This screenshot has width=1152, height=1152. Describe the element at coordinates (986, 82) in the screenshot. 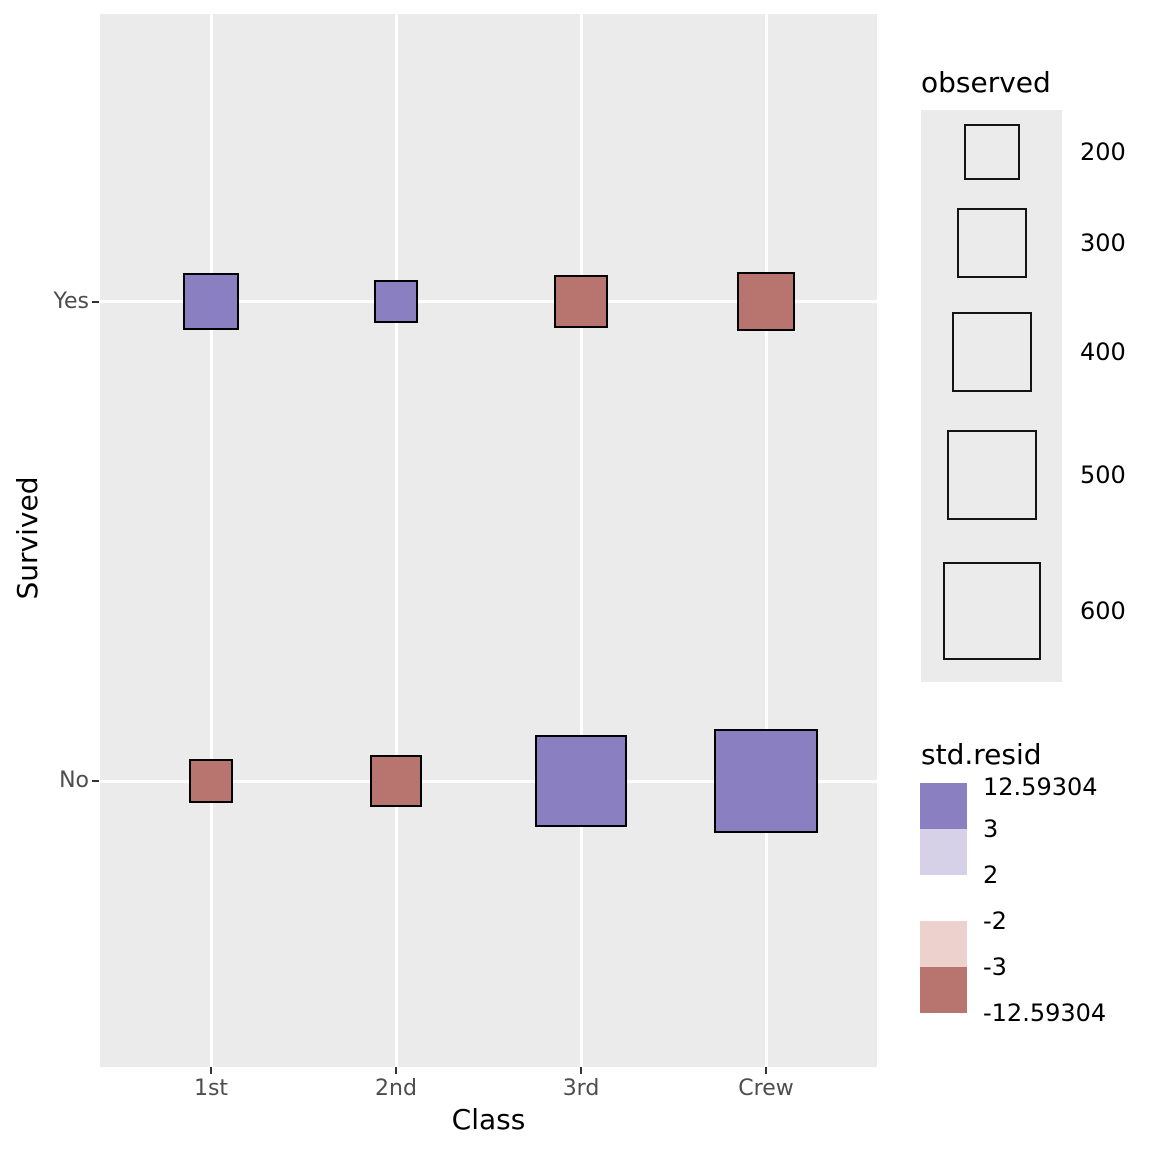

I see `size-legend-title: observed` at that location.